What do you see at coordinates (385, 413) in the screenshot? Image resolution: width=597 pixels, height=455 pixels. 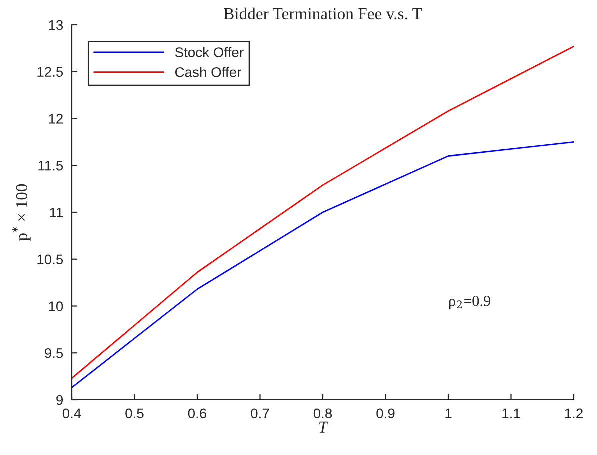 I see `x-tick-label: 0.9` at bounding box center [385, 413].